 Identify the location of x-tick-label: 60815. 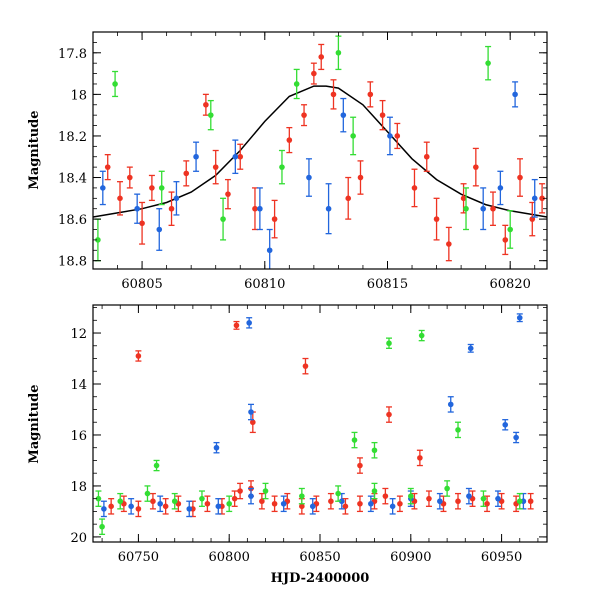
(387, 284).